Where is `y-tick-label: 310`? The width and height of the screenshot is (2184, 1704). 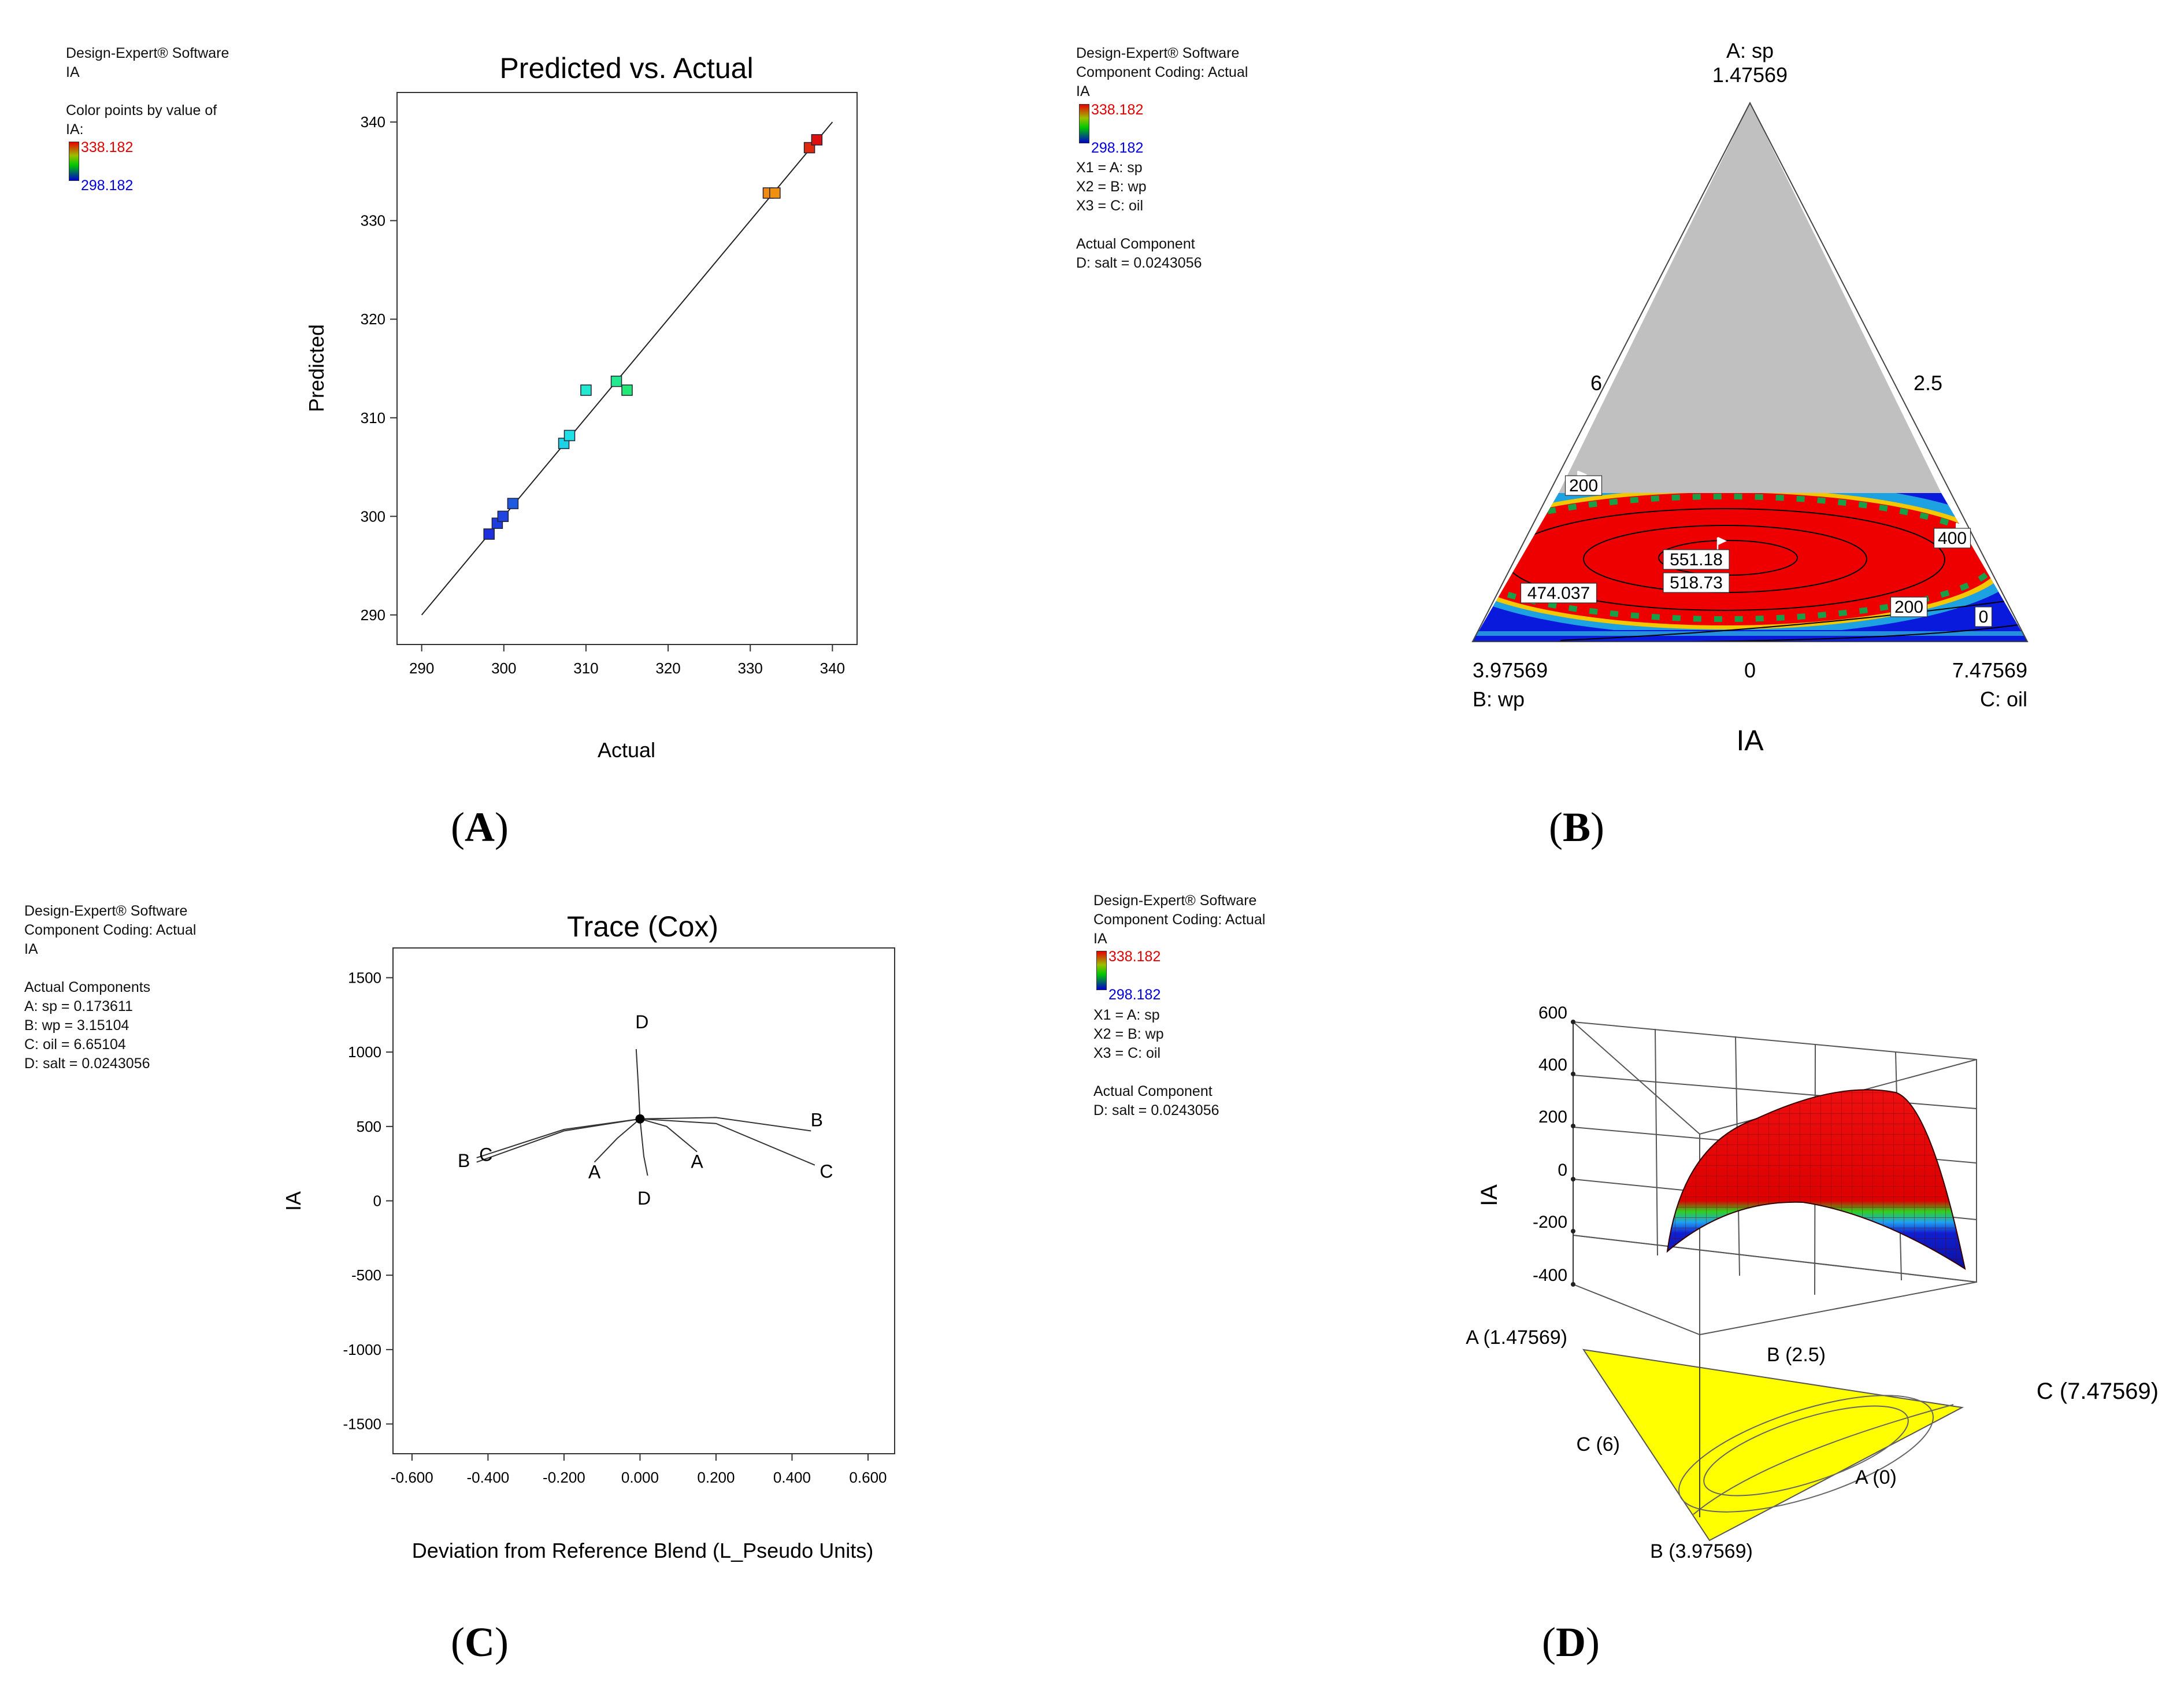 y-tick-label: 310 is located at coordinates (373, 418).